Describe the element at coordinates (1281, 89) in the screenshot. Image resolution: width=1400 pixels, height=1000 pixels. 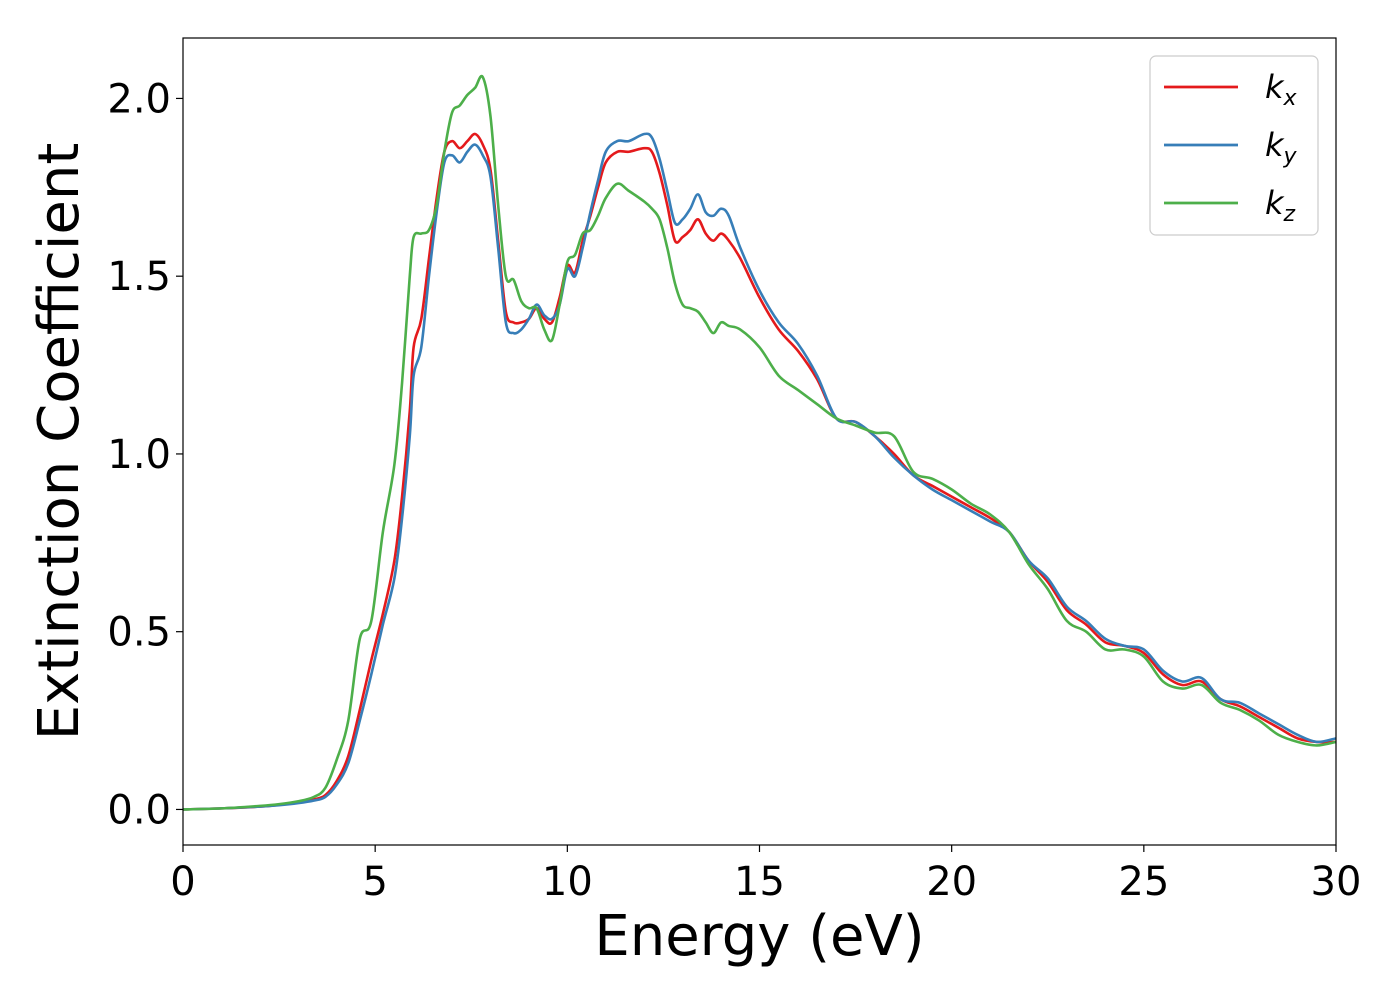
I see `legend-label-kx: kx` at that location.